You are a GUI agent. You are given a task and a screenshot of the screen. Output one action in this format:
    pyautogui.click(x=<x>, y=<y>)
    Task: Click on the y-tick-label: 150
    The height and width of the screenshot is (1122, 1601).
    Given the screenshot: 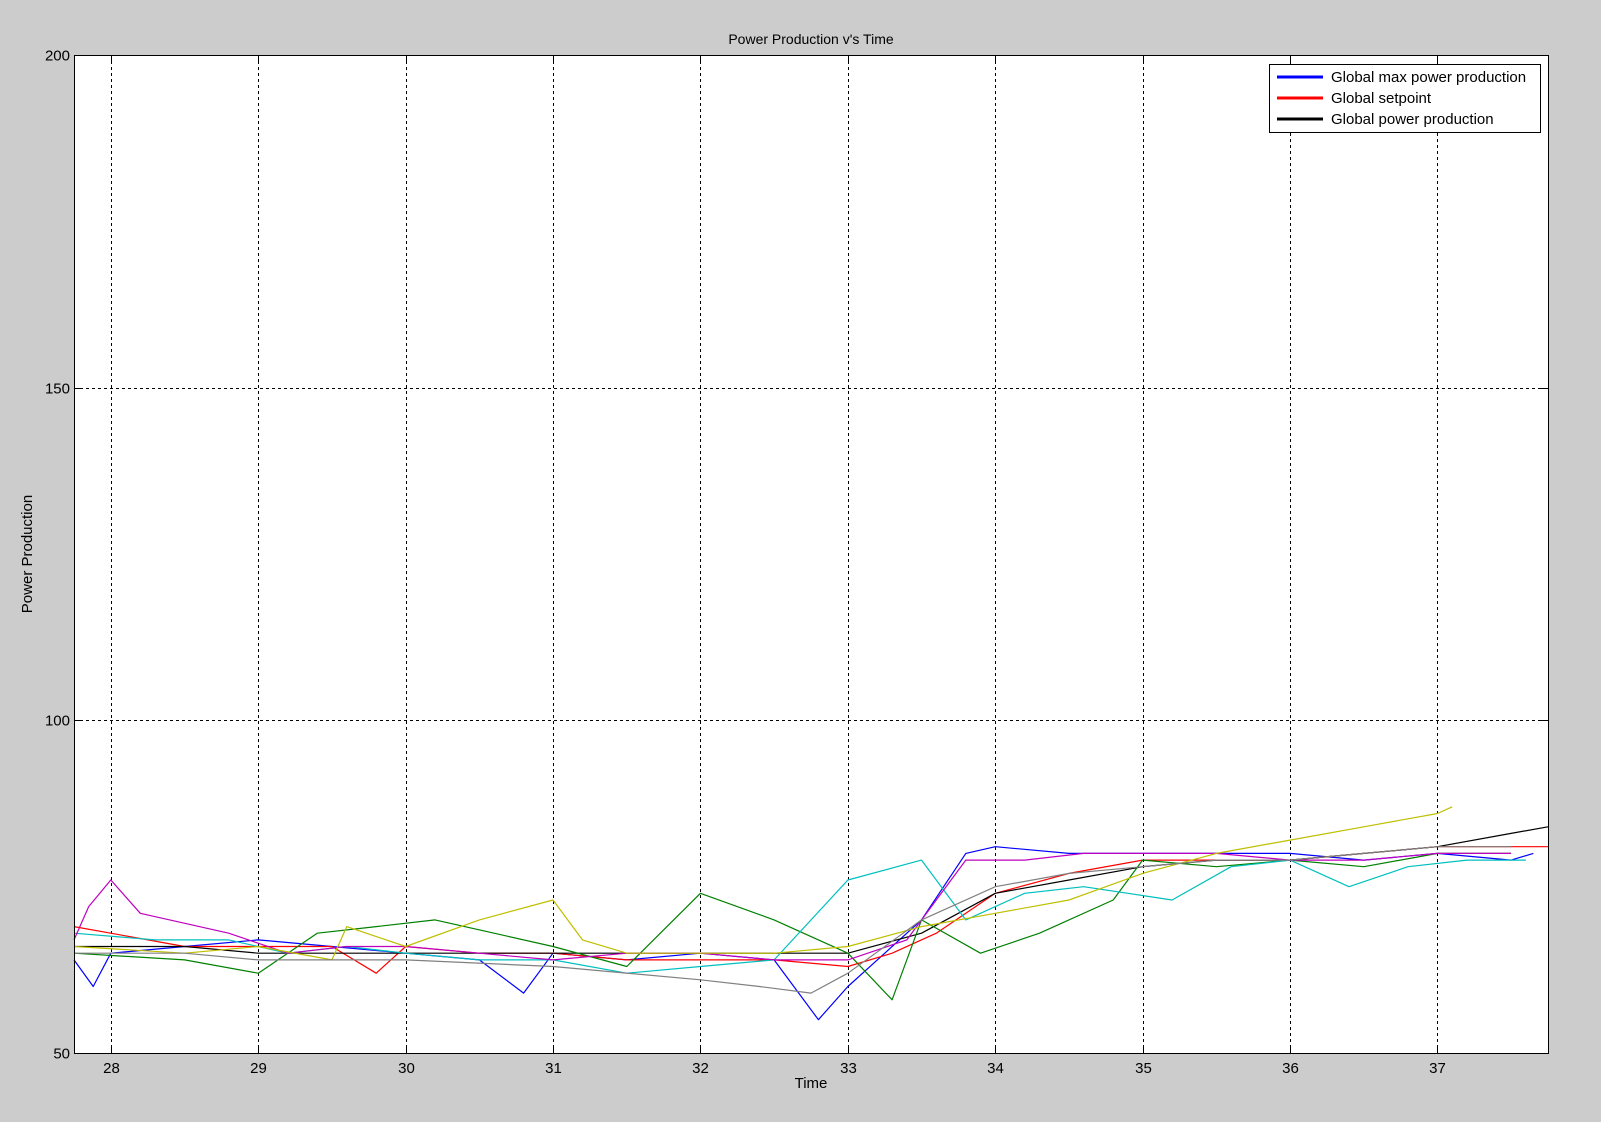 What is the action you would take?
    pyautogui.click(x=57, y=389)
    